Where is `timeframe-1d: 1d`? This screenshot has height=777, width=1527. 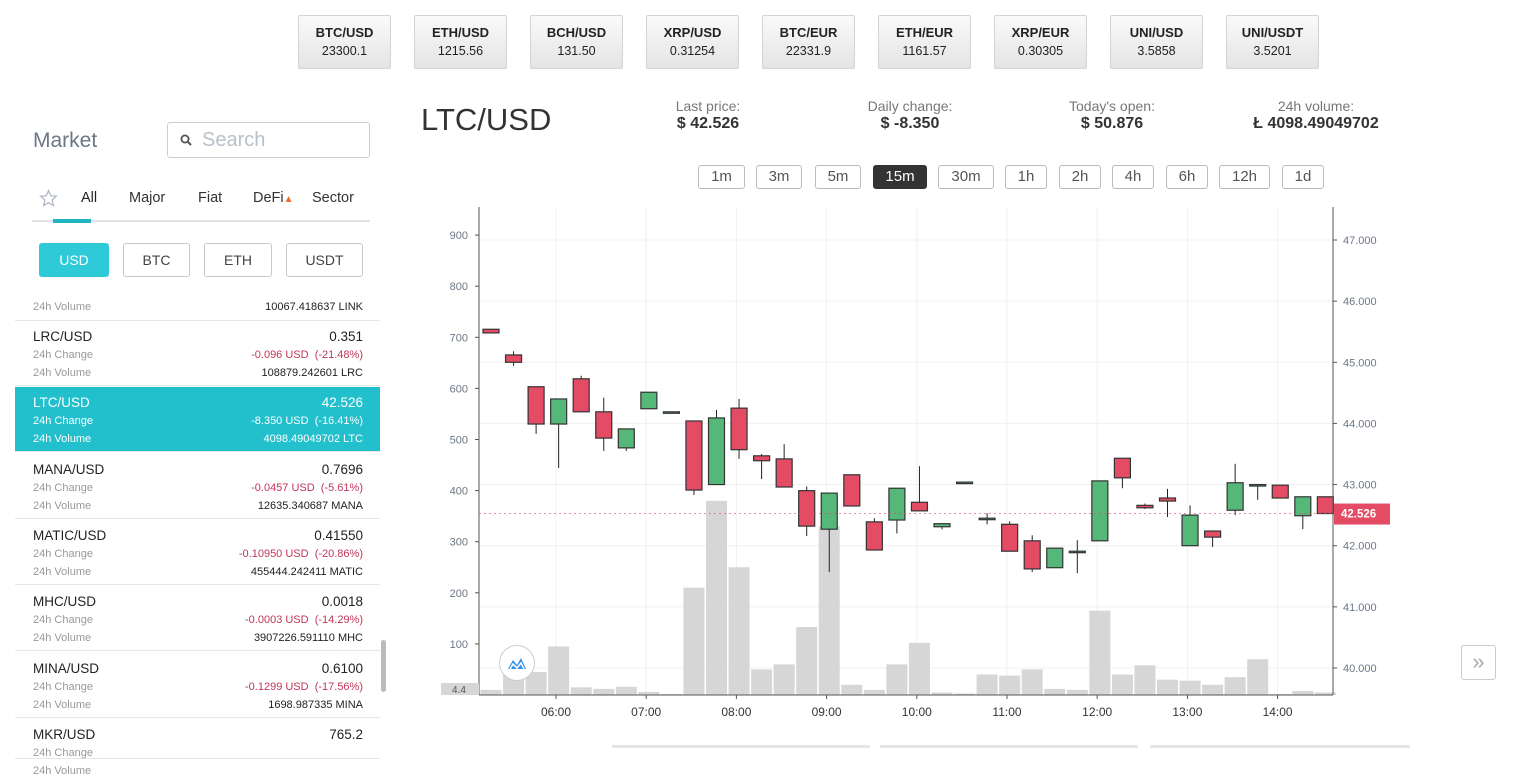
timeframe-1d: 1d is located at coordinates (1303, 177).